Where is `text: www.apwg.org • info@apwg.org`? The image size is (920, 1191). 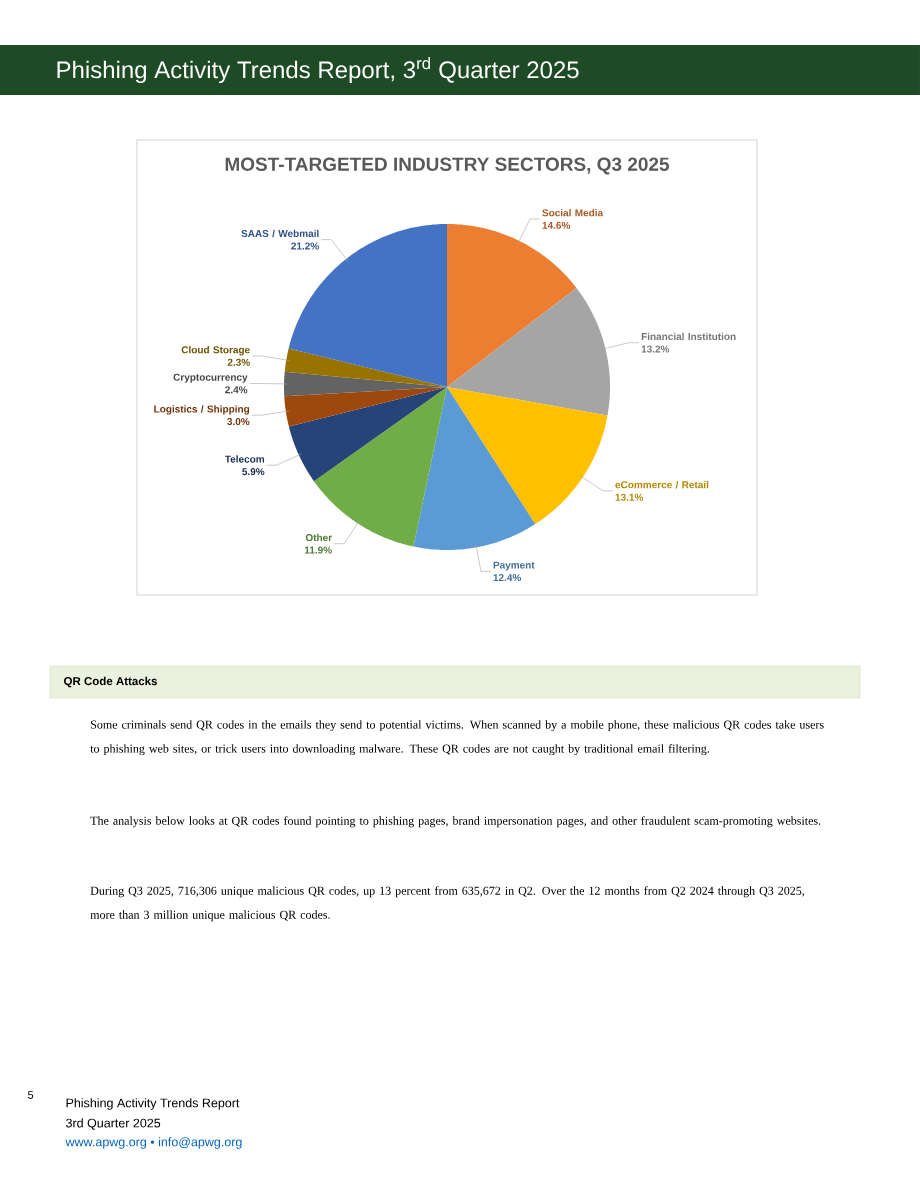 text: www.apwg.org • info@apwg.org is located at coordinates (153, 1143).